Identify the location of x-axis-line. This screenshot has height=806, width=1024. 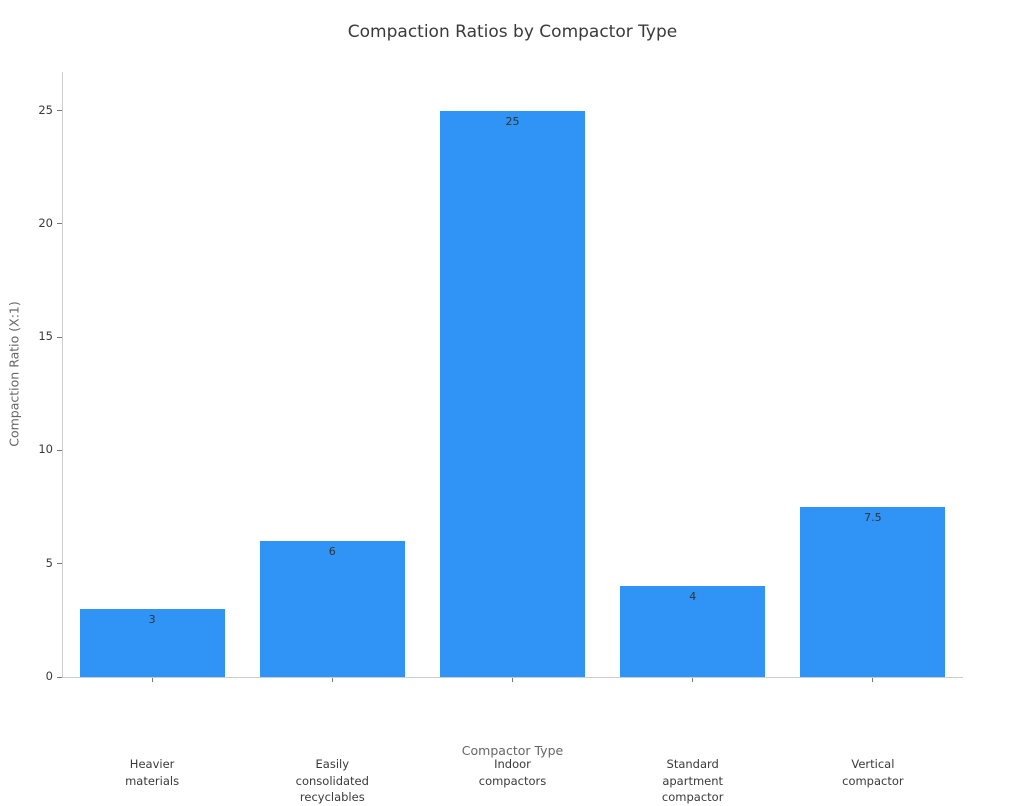
(512, 677).